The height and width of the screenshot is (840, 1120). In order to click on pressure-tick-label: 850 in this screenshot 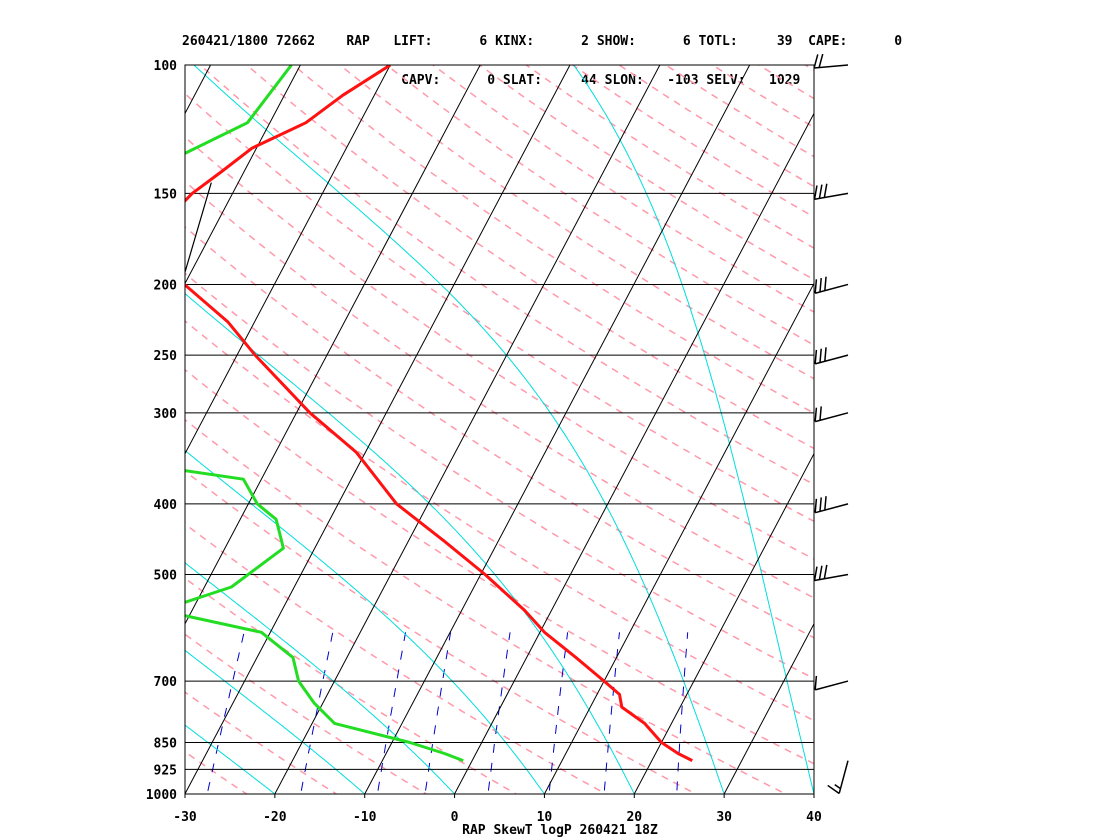, I will do `click(166, 744)`.